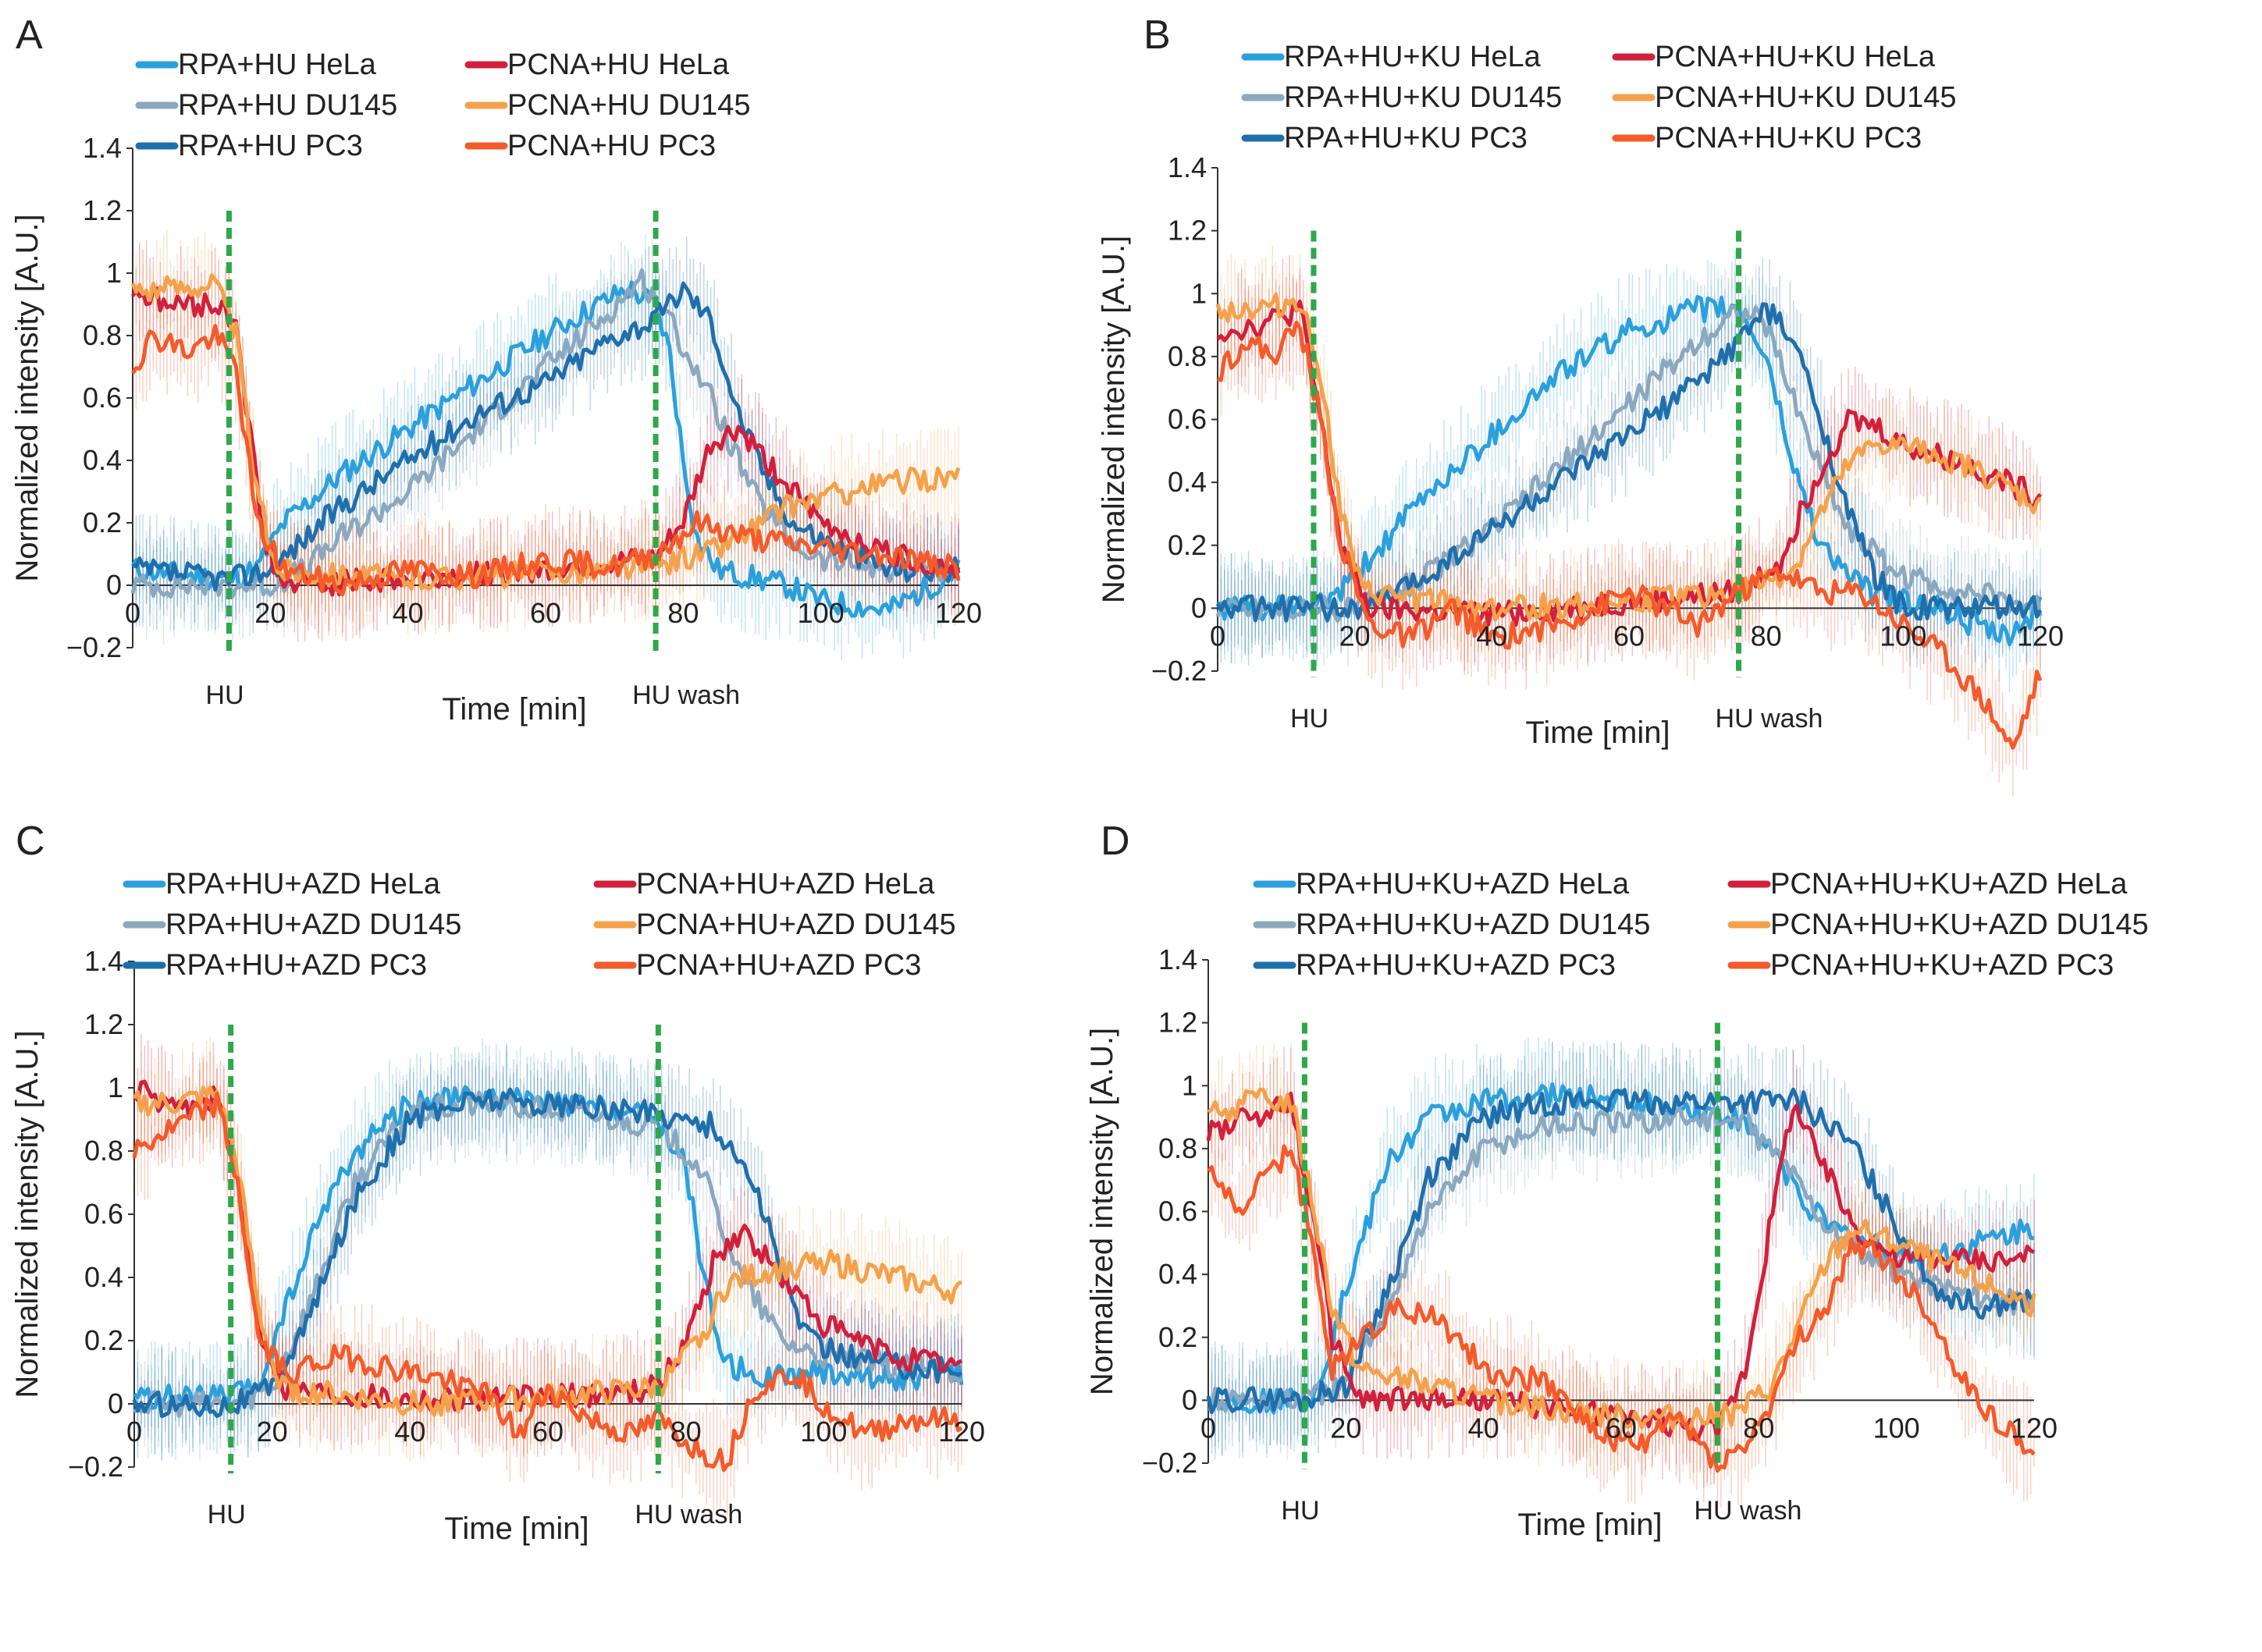  What do you see at coordinates (1413, 57) in the screenshot?
I see `legend-entry: RPA+HU+KU HeLa` at bounding box center [1413, 57].